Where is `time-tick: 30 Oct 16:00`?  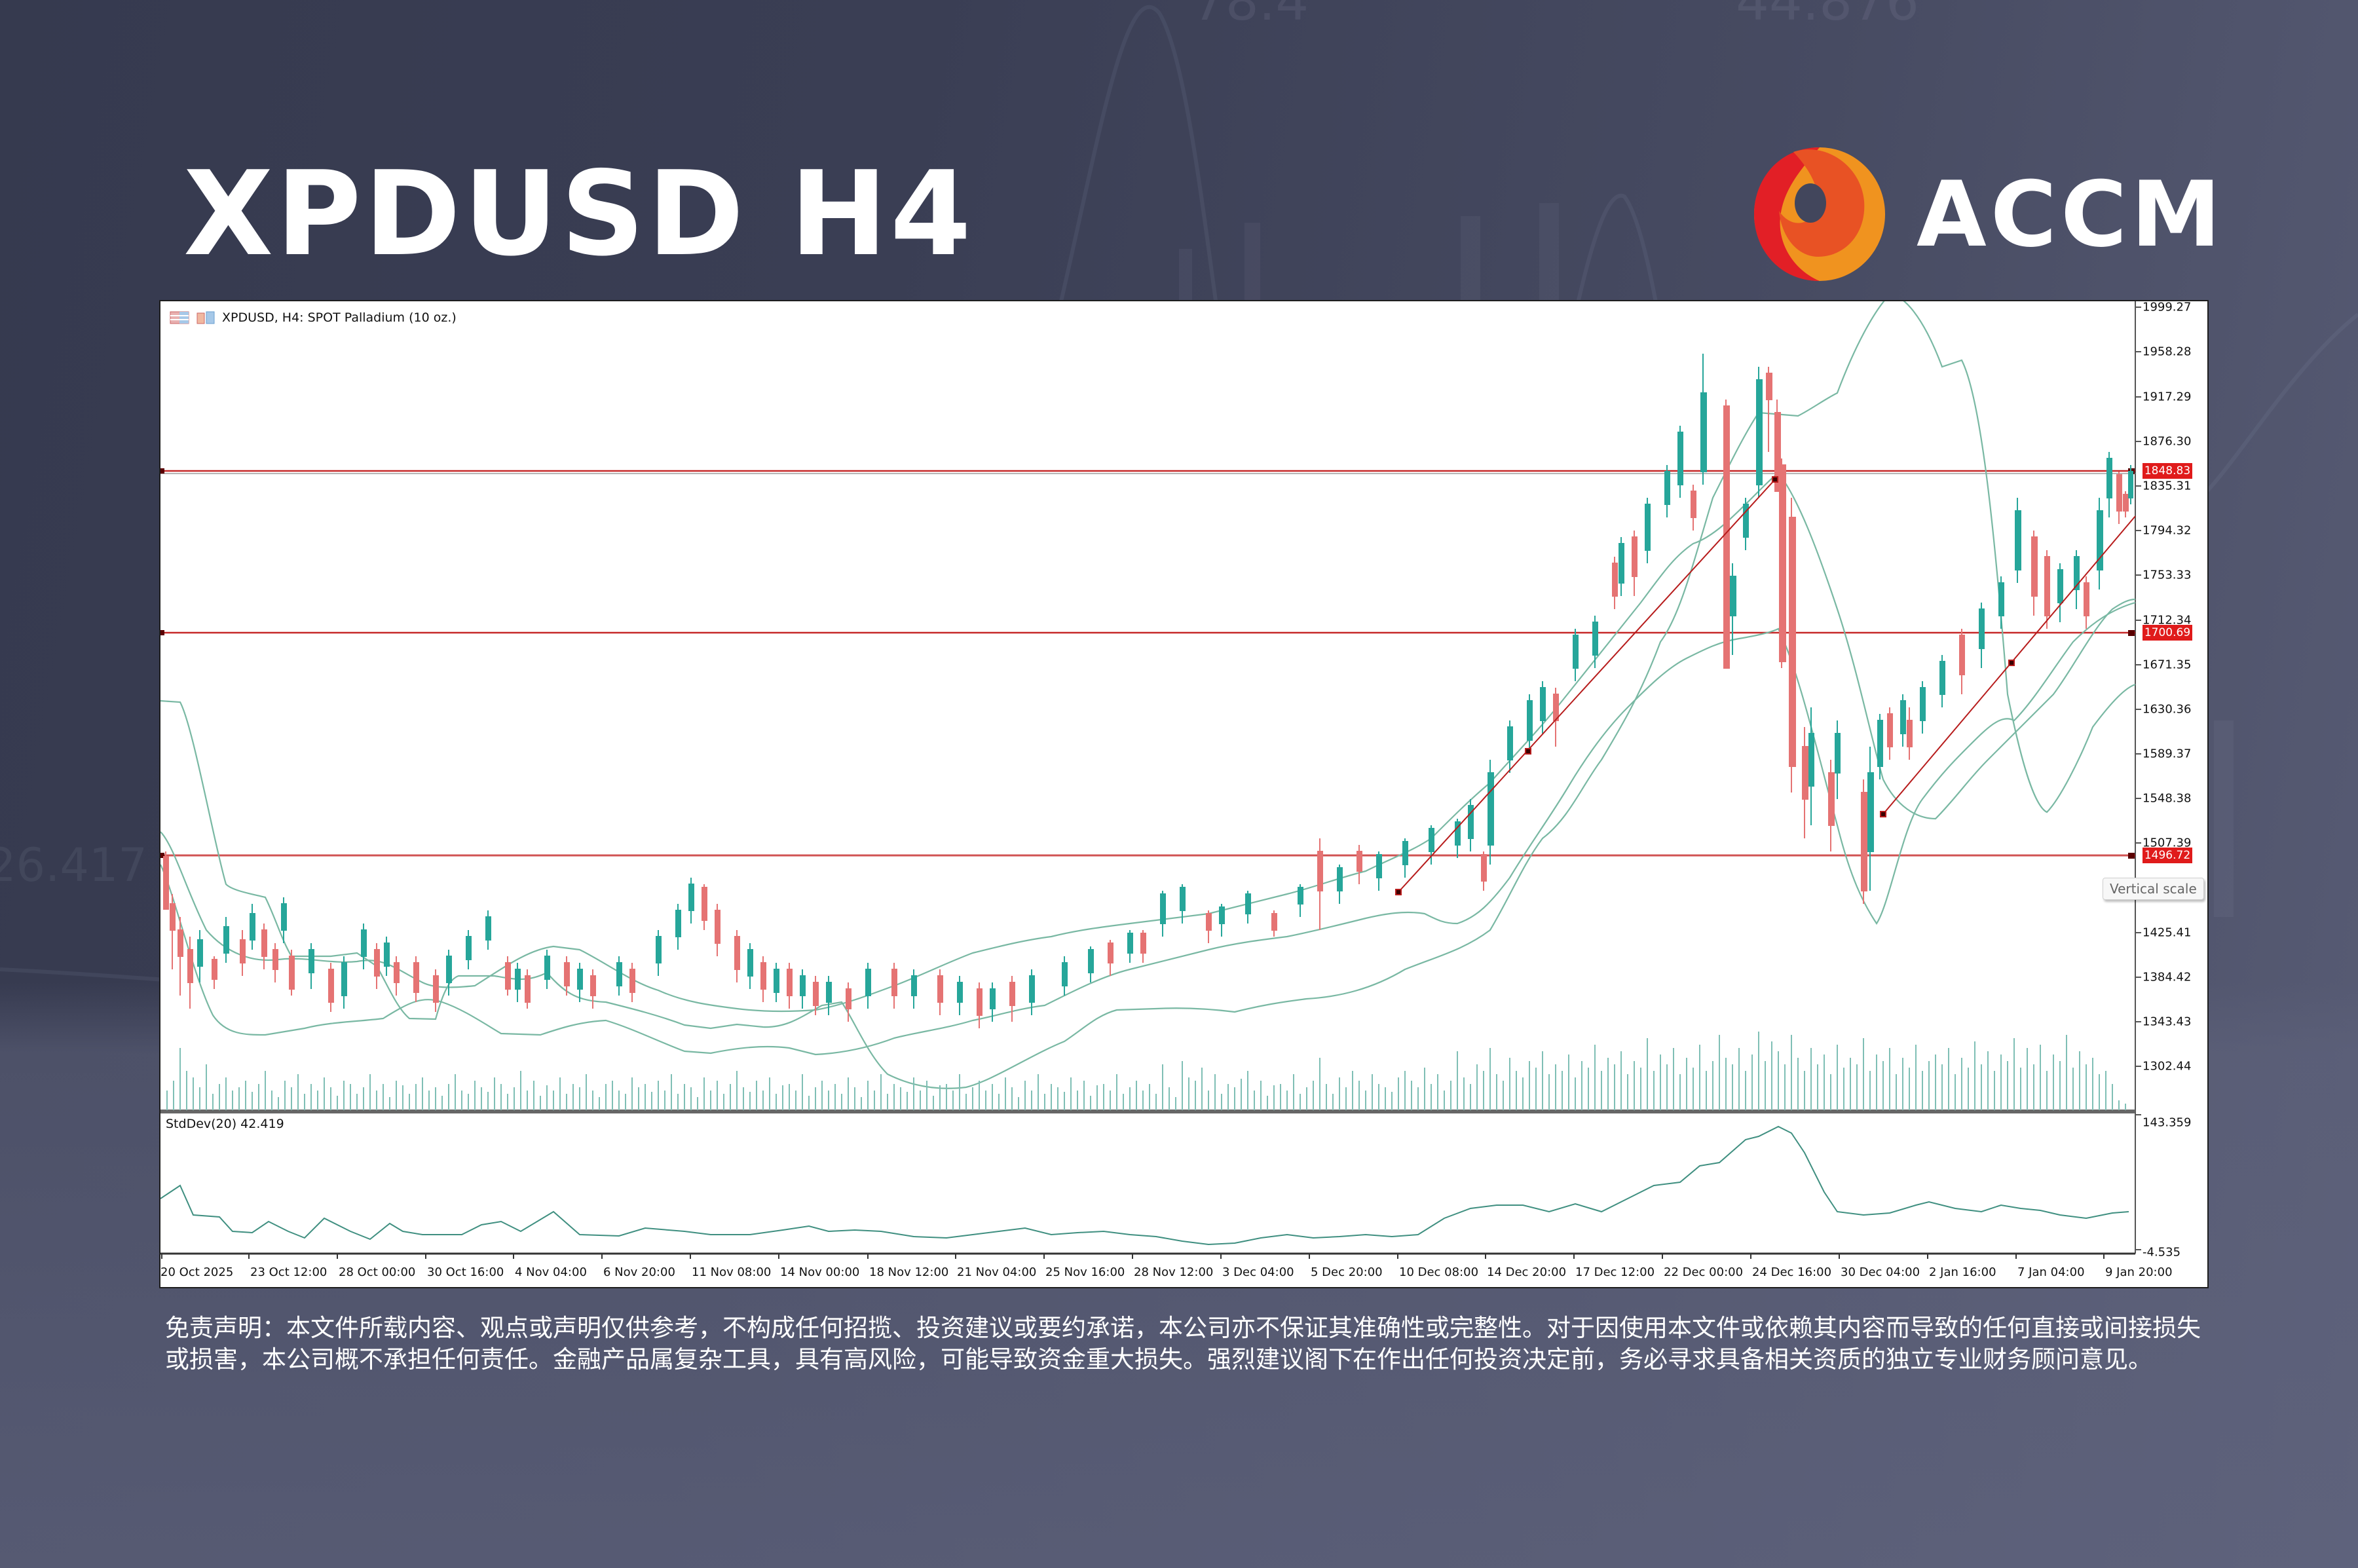
time-tick: 30 Oct 16:00 is located at coordinates (466, 1272).